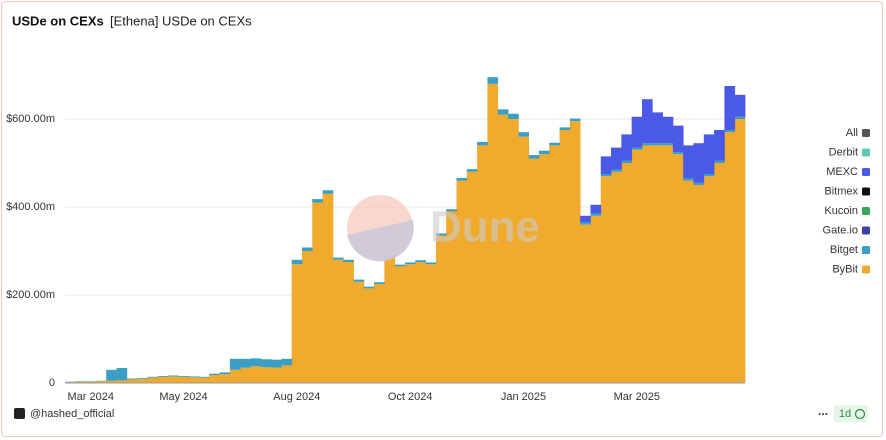  Describe the element at coordinates (845, 414) in the screenshot. I see `interval-label: 1d` at that location.